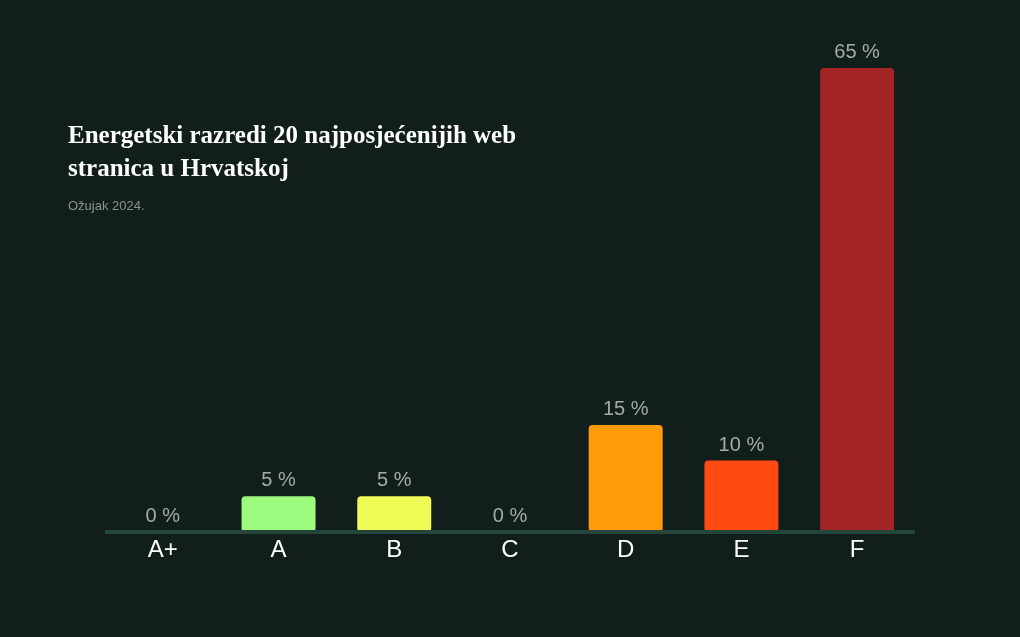 The width and height of the screenshot is (1020, 637). What do you see at coordinates (625, 407) in the screenshot?
I see `data-label: 15 %` at bounding box center [625, 407].